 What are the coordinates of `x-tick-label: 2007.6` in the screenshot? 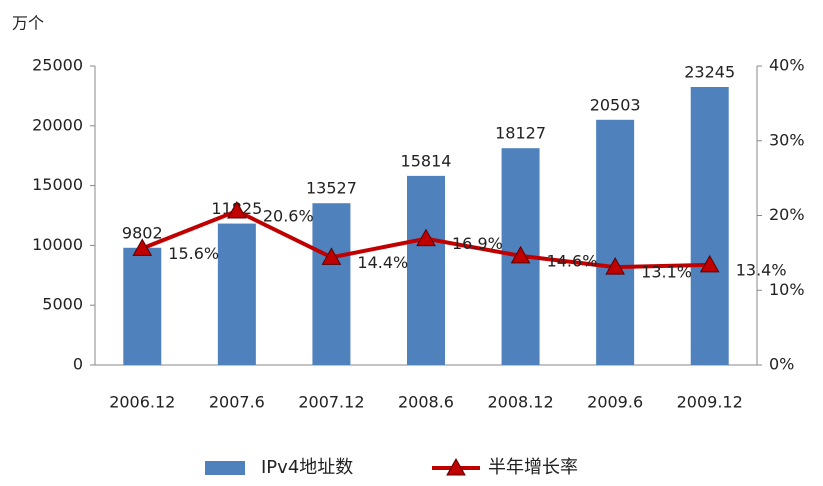 It's located at (237, 402).